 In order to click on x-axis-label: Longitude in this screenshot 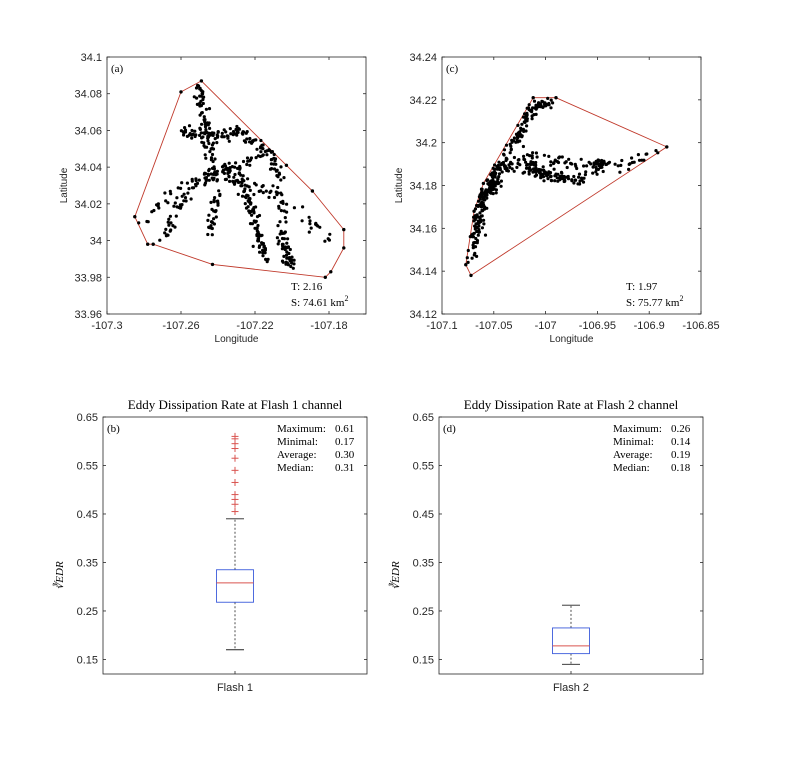, I will do `click(237, 339)`.